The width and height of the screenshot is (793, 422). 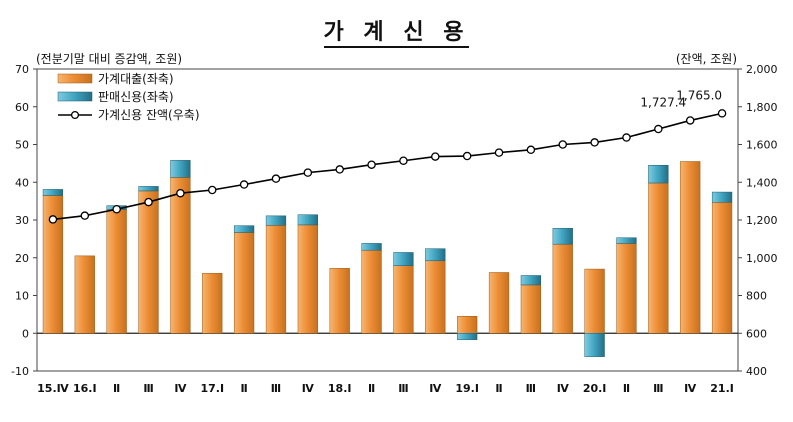 I want to click on left-axis-tick-label: 30, so click(x=22, y=220).